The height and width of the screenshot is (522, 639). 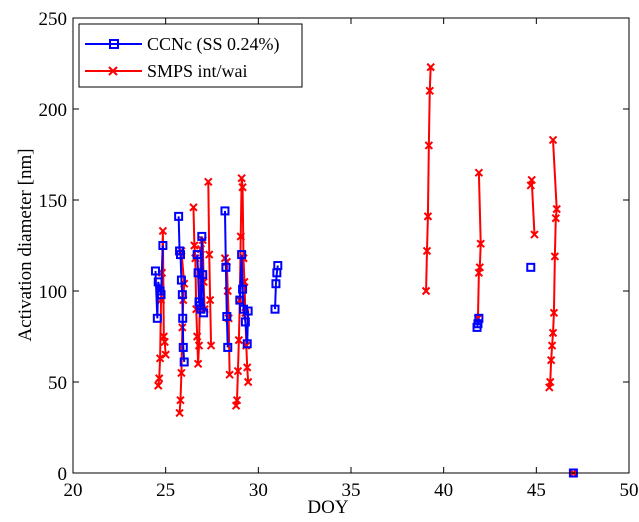 I want to click on x-tick-label: 50, so click(x=629, y=490).